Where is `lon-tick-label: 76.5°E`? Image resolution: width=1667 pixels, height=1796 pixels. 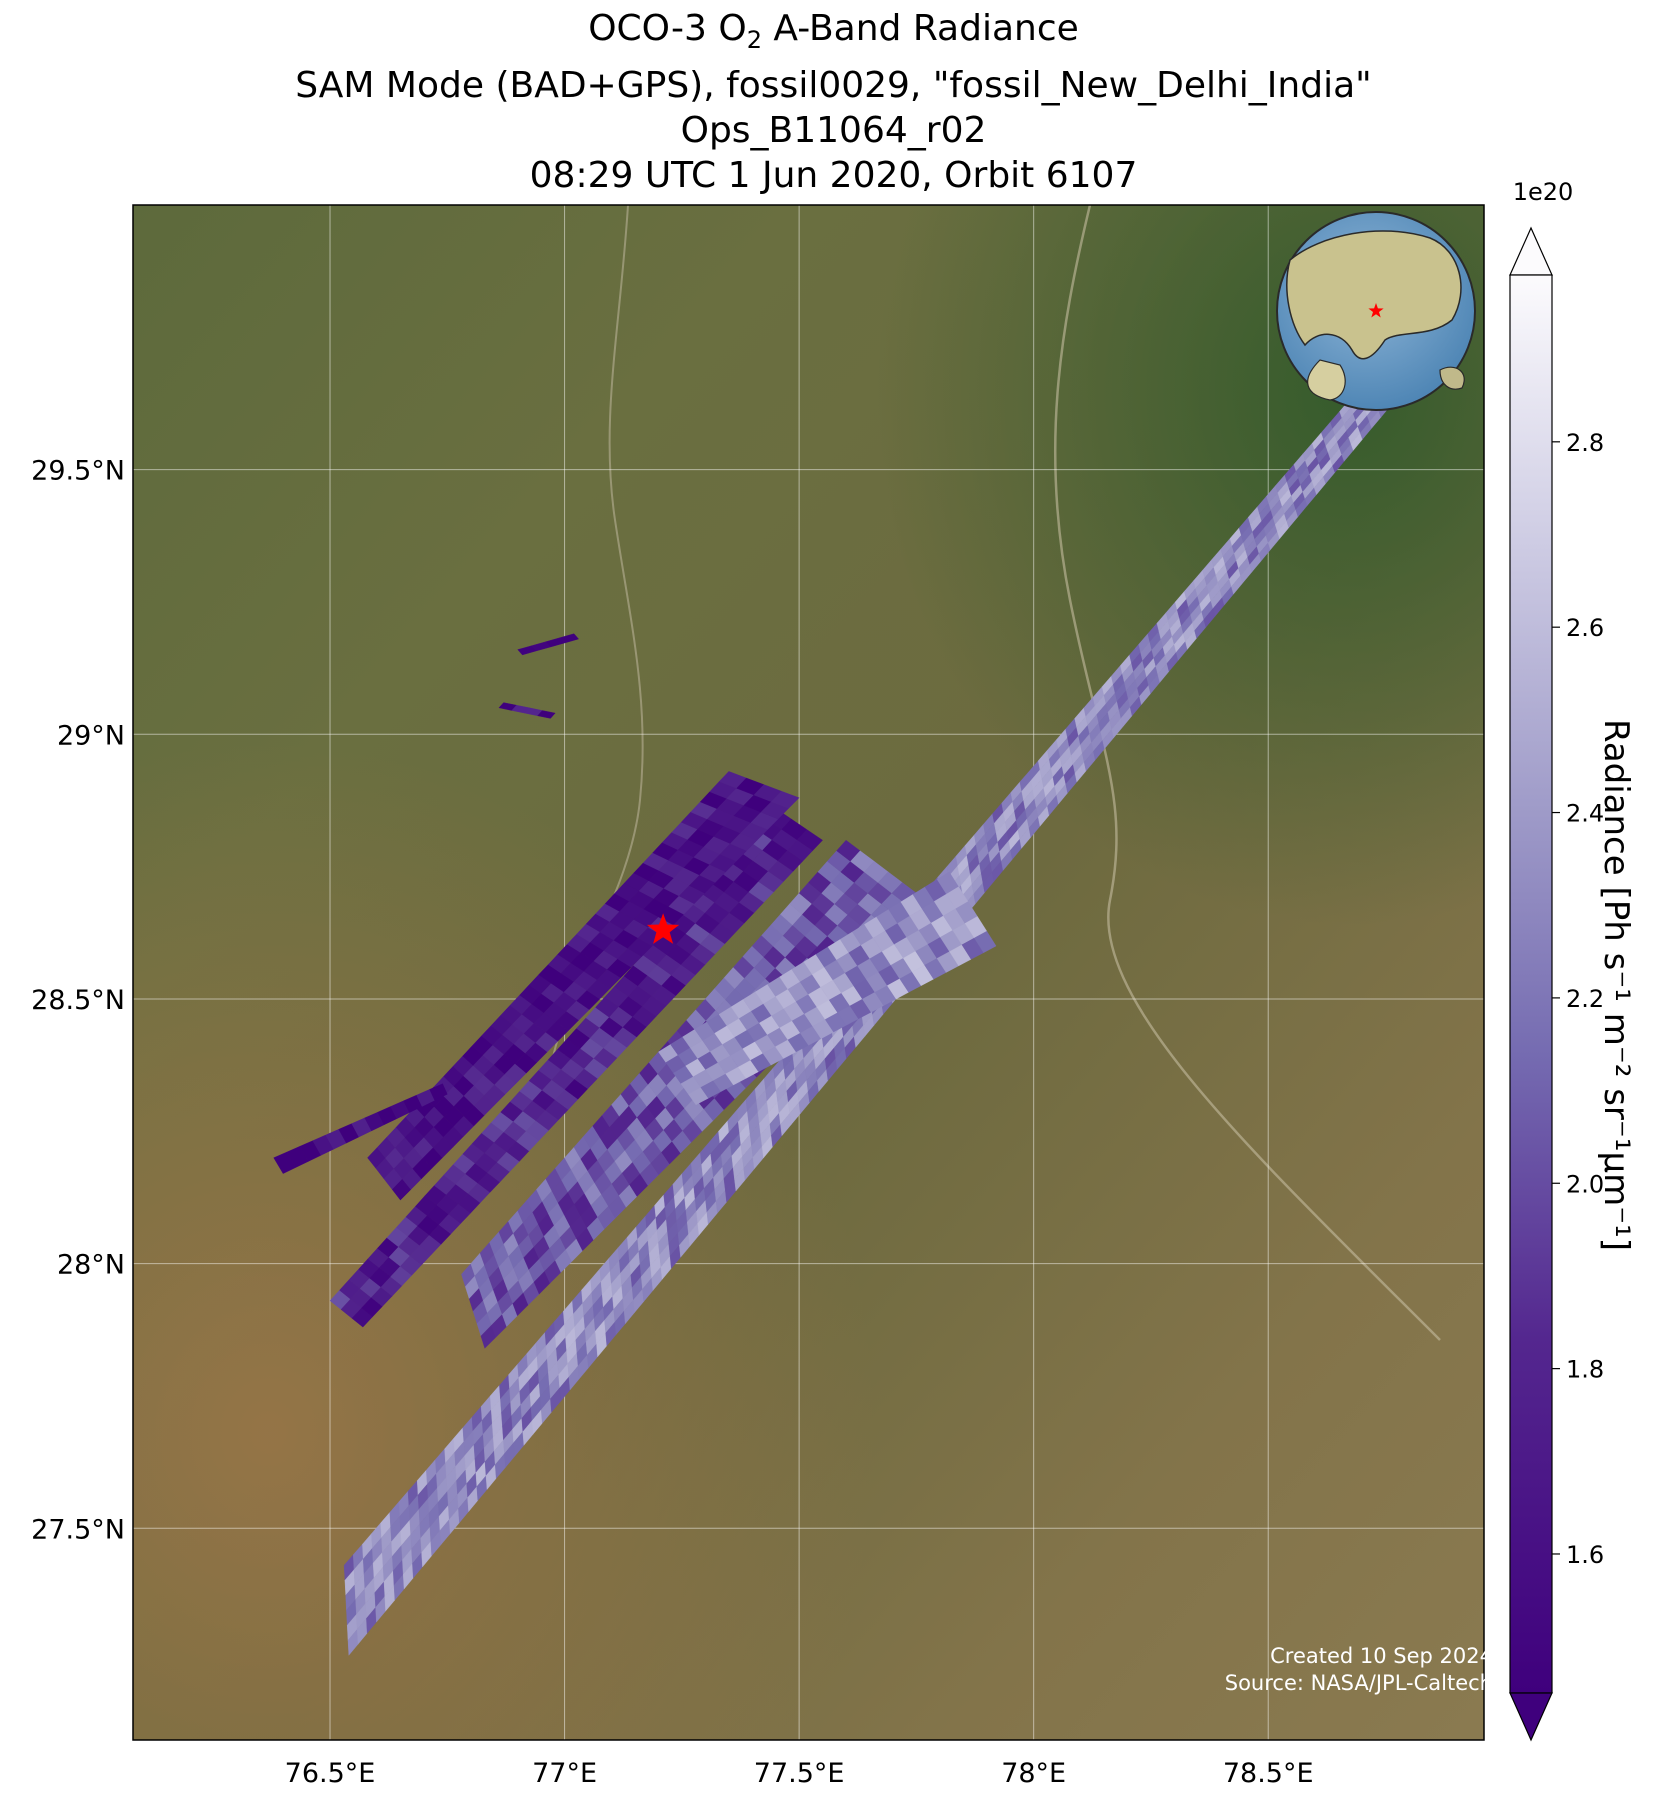
lon-tick-label: 76.5°E is located at coordinates (330, 1773).